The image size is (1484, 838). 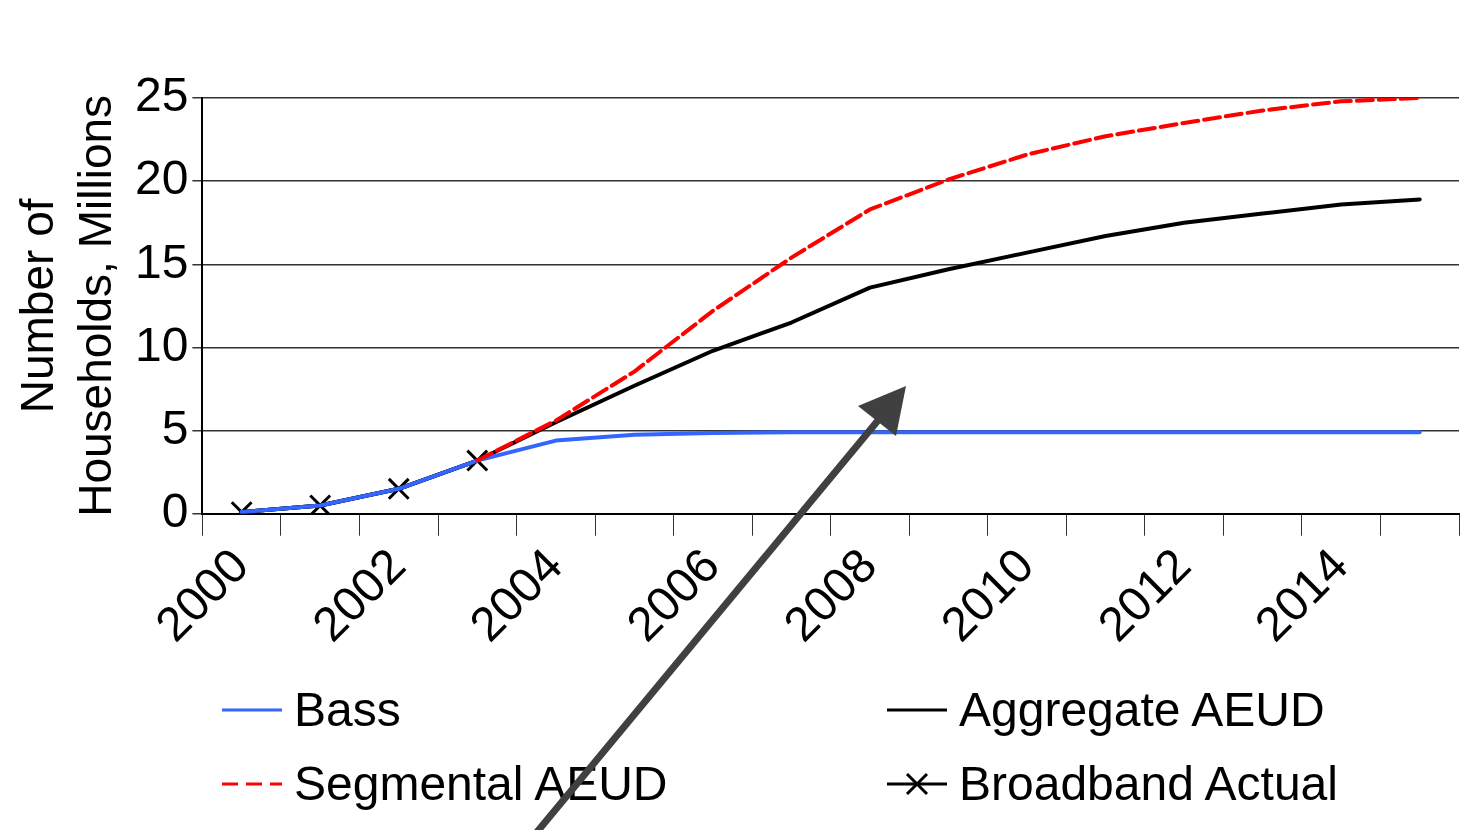 I want to click on y-tick-label: 25, so click(x=162, y=95).